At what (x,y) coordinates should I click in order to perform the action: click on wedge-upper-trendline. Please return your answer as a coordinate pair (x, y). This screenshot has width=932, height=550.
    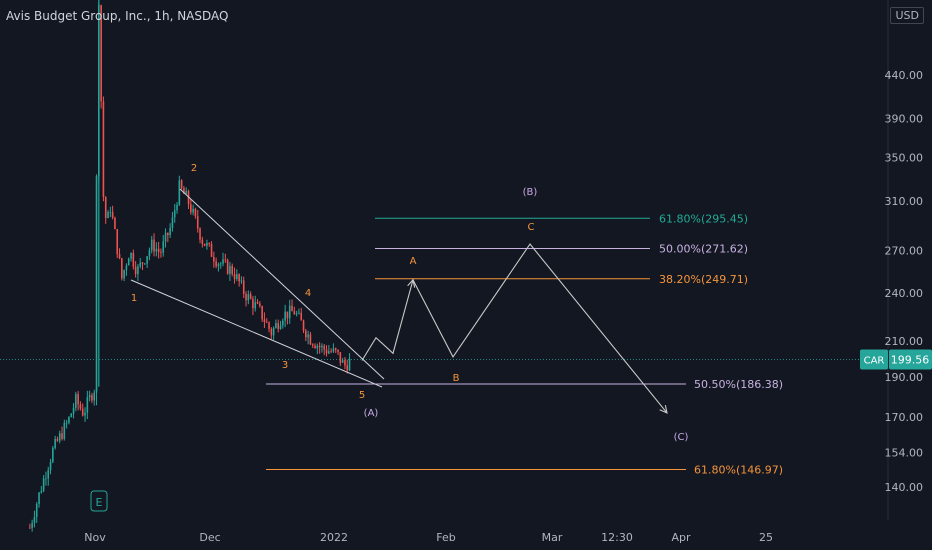
    Looking at the image, I should click on (282, 284).